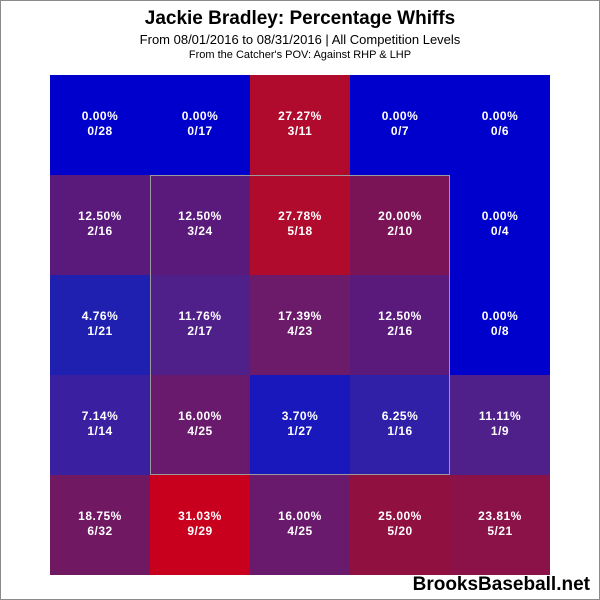 This screenshot has width=600, height=600. I want to click on zone-cell: 3.70% 1/27, so click(300, 425).